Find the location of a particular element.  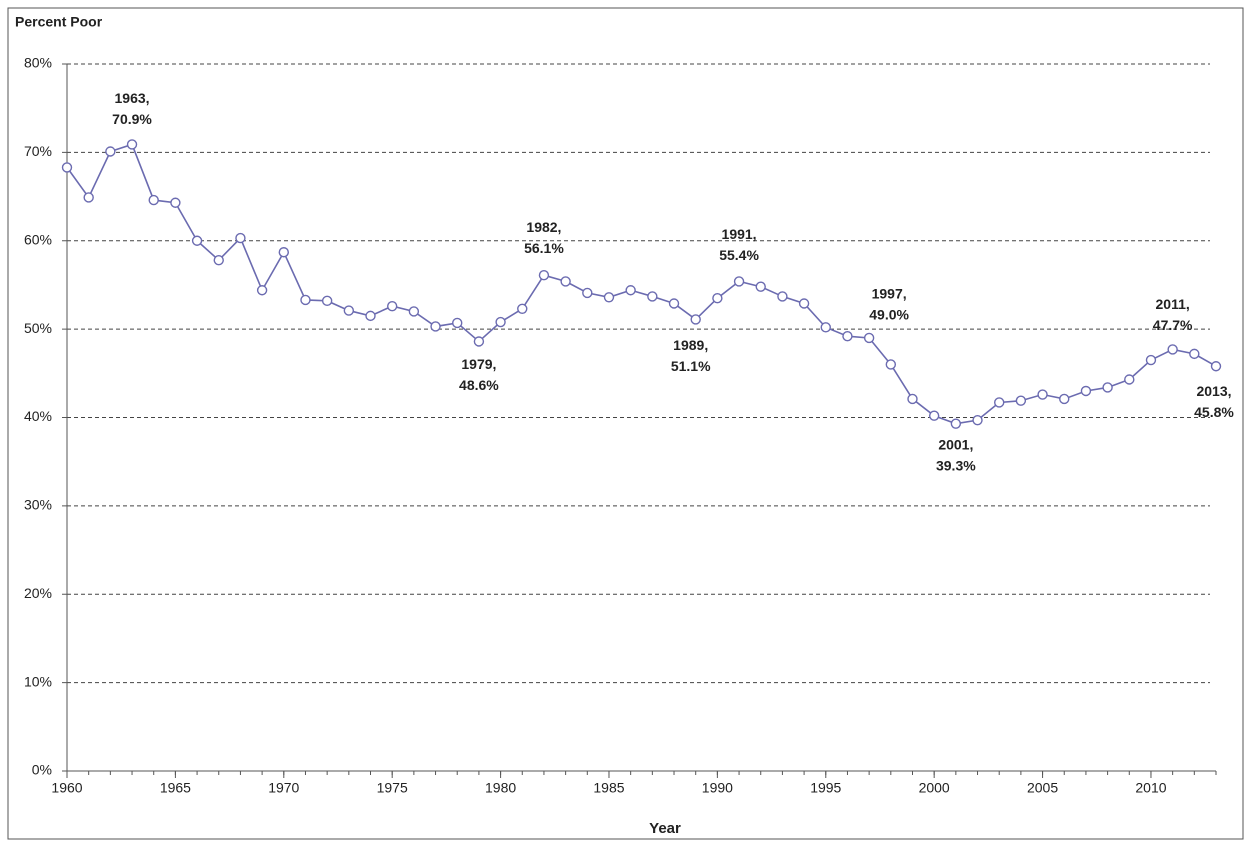

annotation: 2011, is located at coordinates (1173, 304).